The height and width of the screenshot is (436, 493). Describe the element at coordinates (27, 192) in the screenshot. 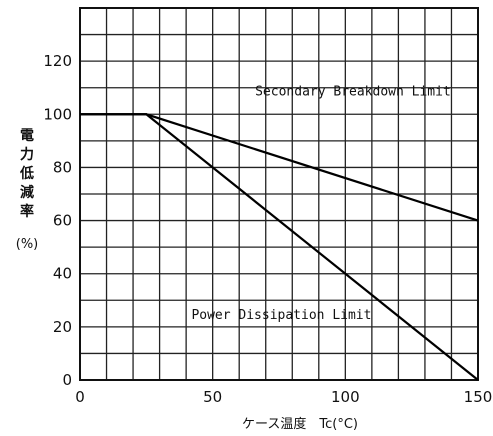

I see `y-axis-label-char: 減` at that location.